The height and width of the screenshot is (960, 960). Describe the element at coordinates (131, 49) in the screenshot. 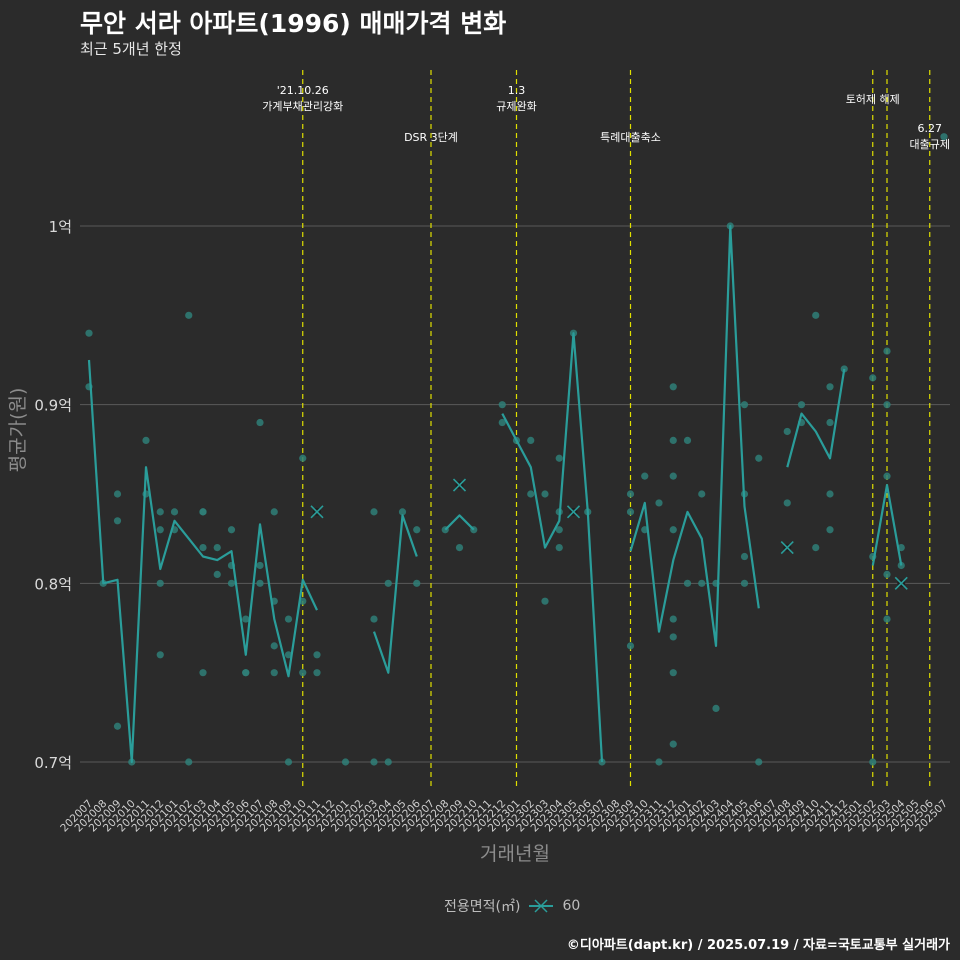

I see `chart-subtitle: 최근 5개년 한정` at that location.